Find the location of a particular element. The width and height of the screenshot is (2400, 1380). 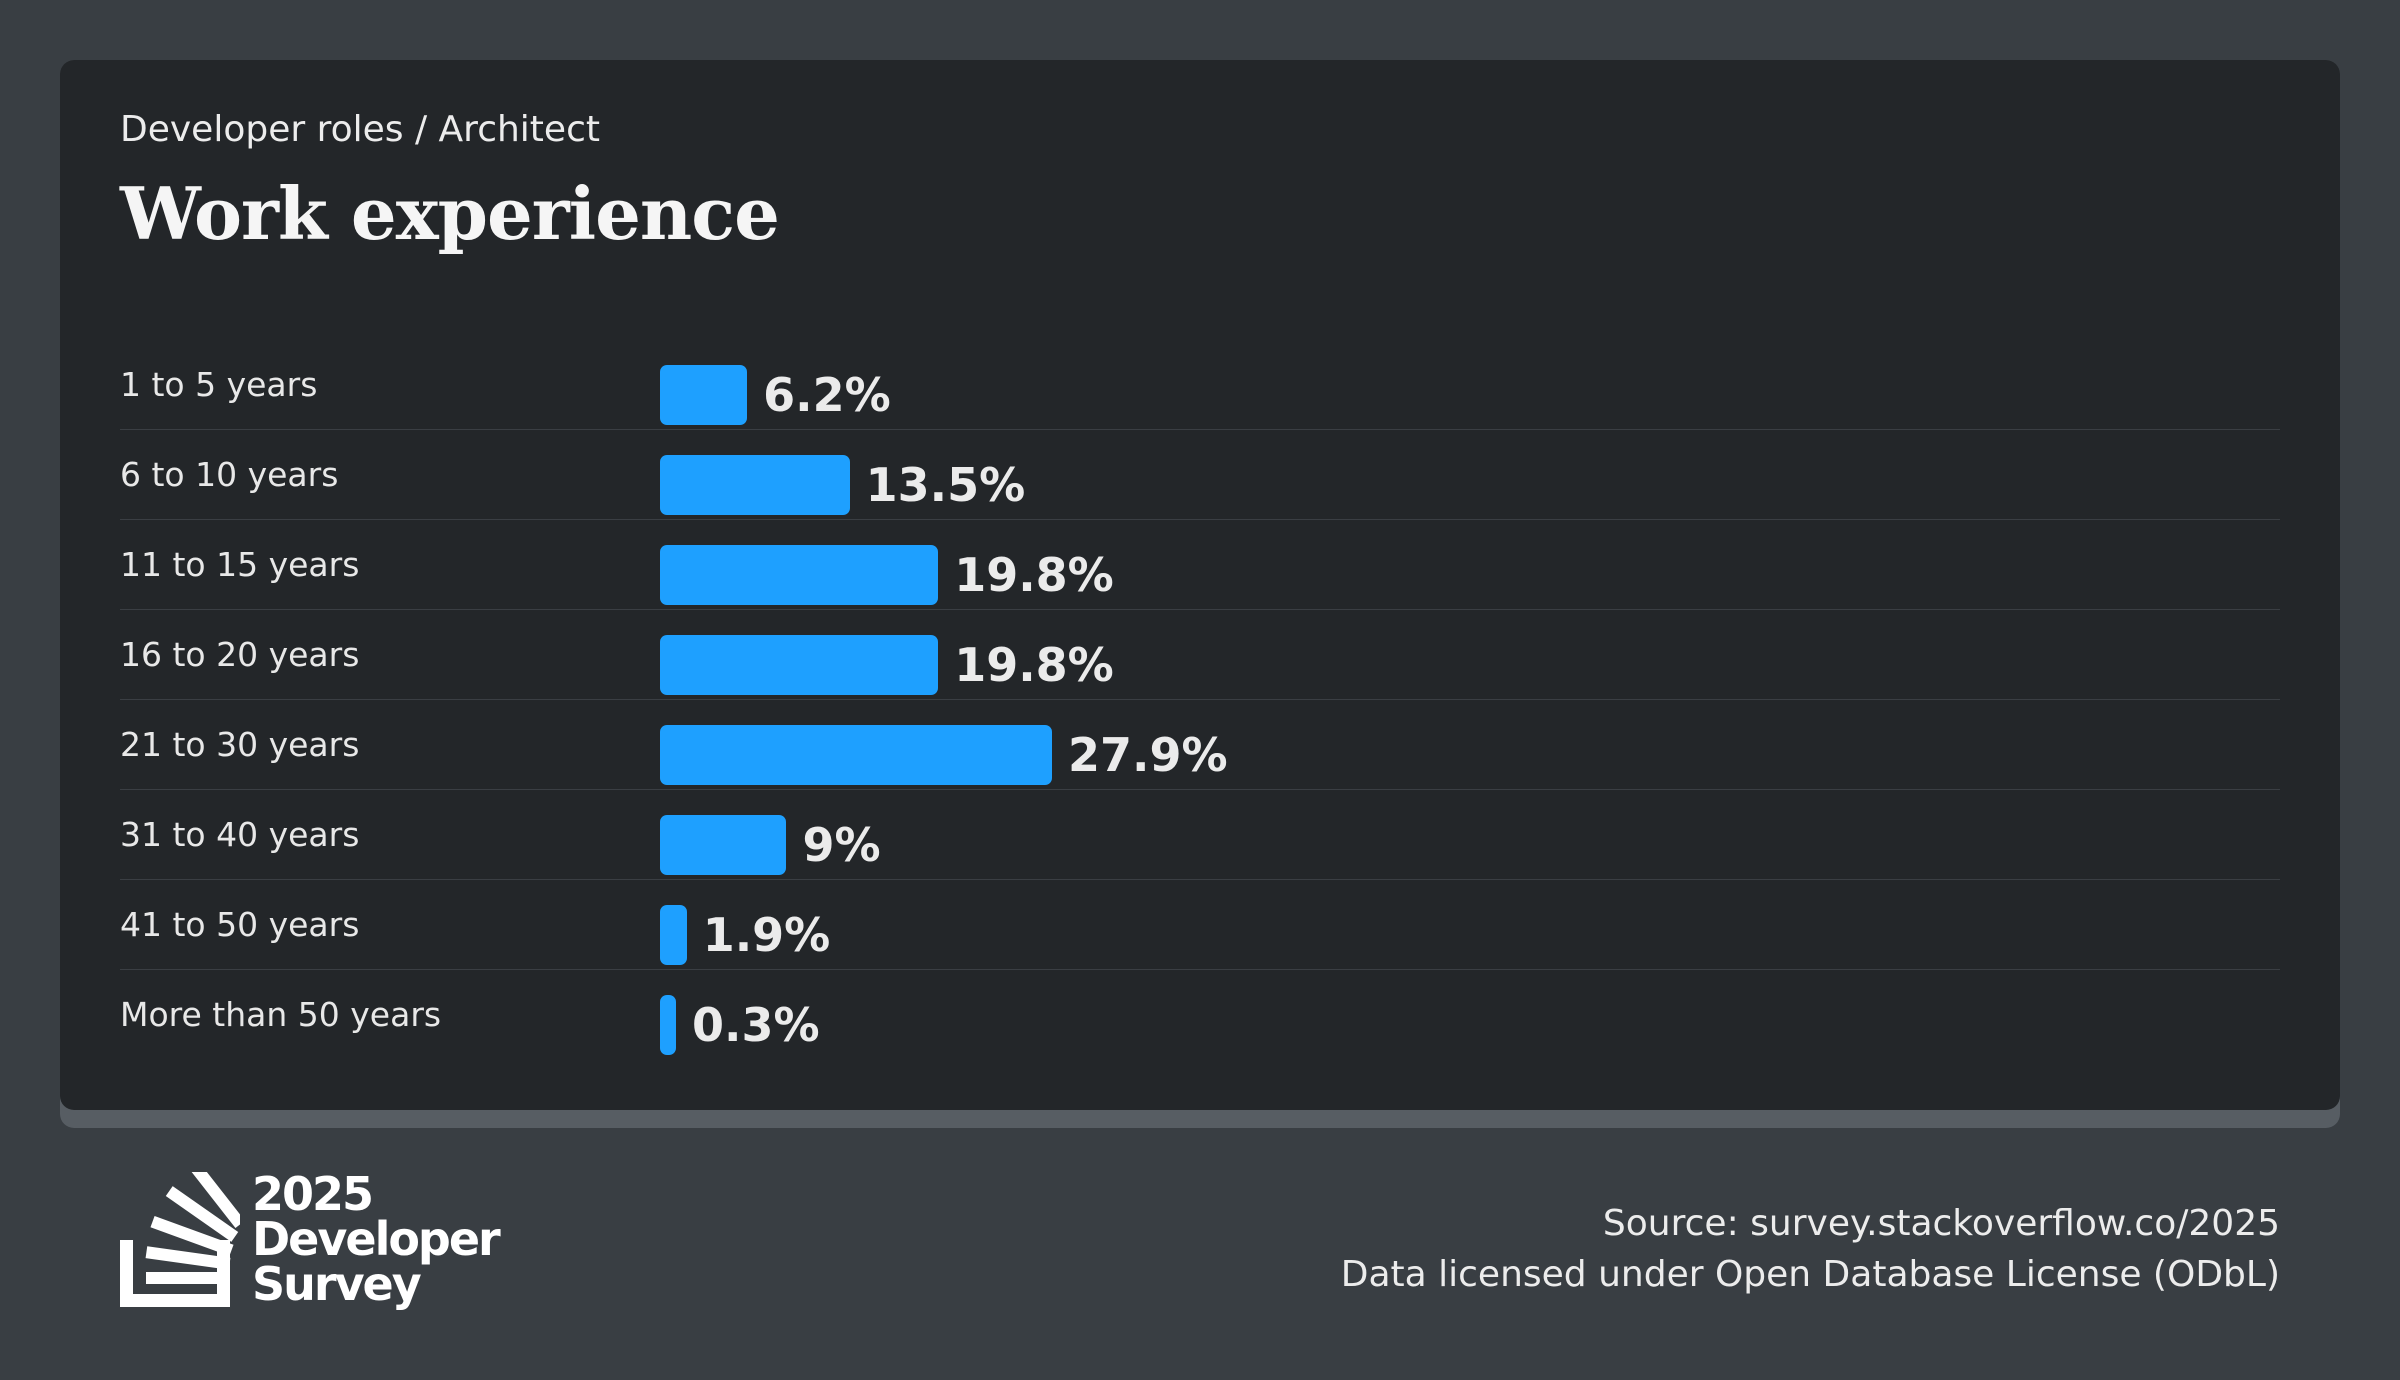

value-label: 9% is located at coordinates (841, 845).